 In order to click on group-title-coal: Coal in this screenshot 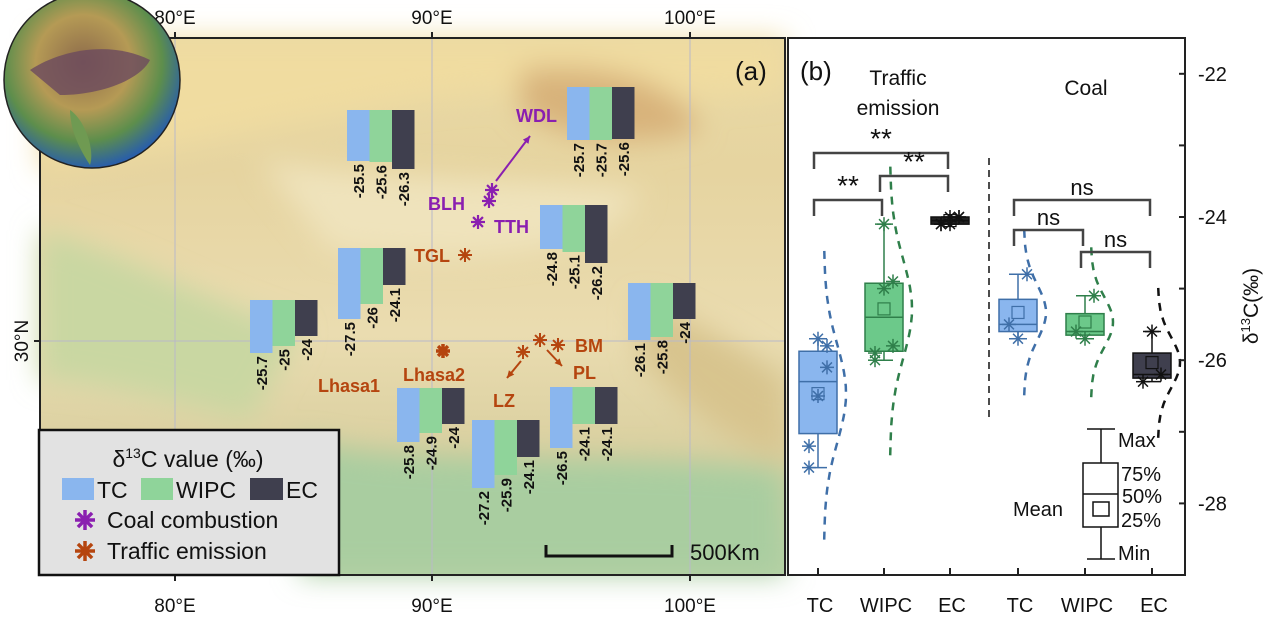, I will do `click(1085, 88)`.